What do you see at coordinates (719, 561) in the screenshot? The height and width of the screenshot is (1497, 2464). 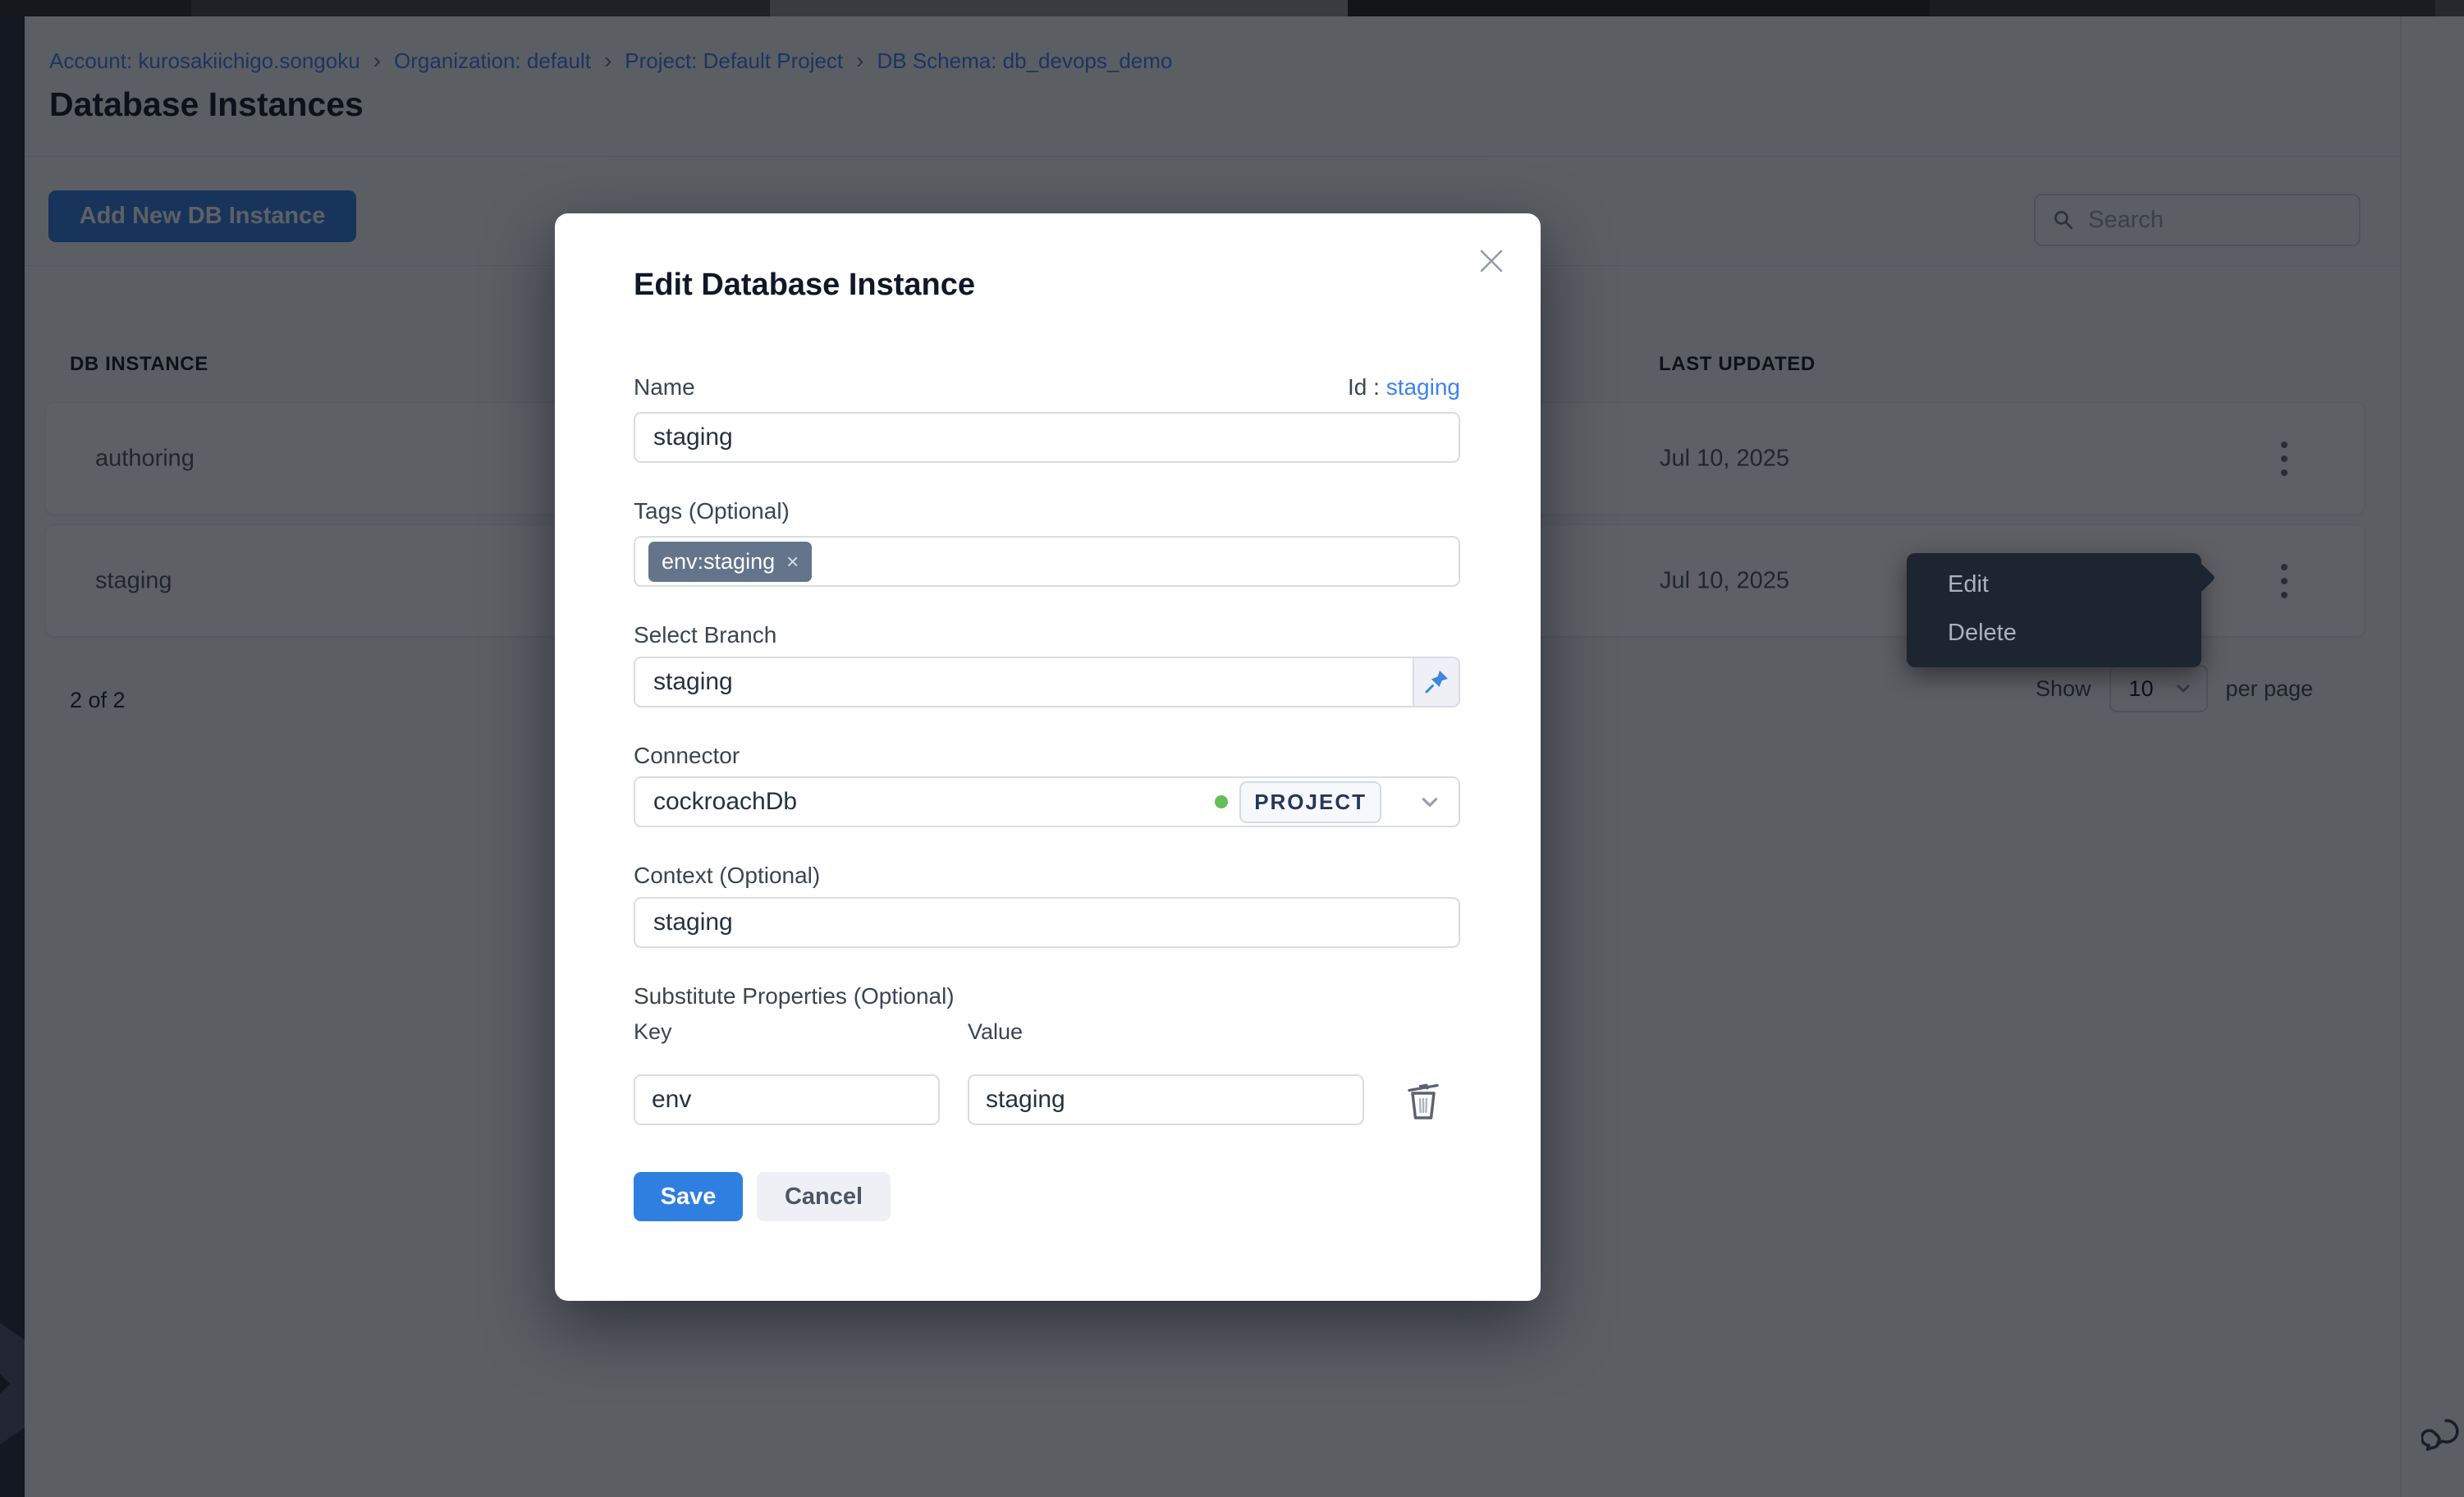 I see `tag-chip-label: env:staging` at bounding box center [719, 561].